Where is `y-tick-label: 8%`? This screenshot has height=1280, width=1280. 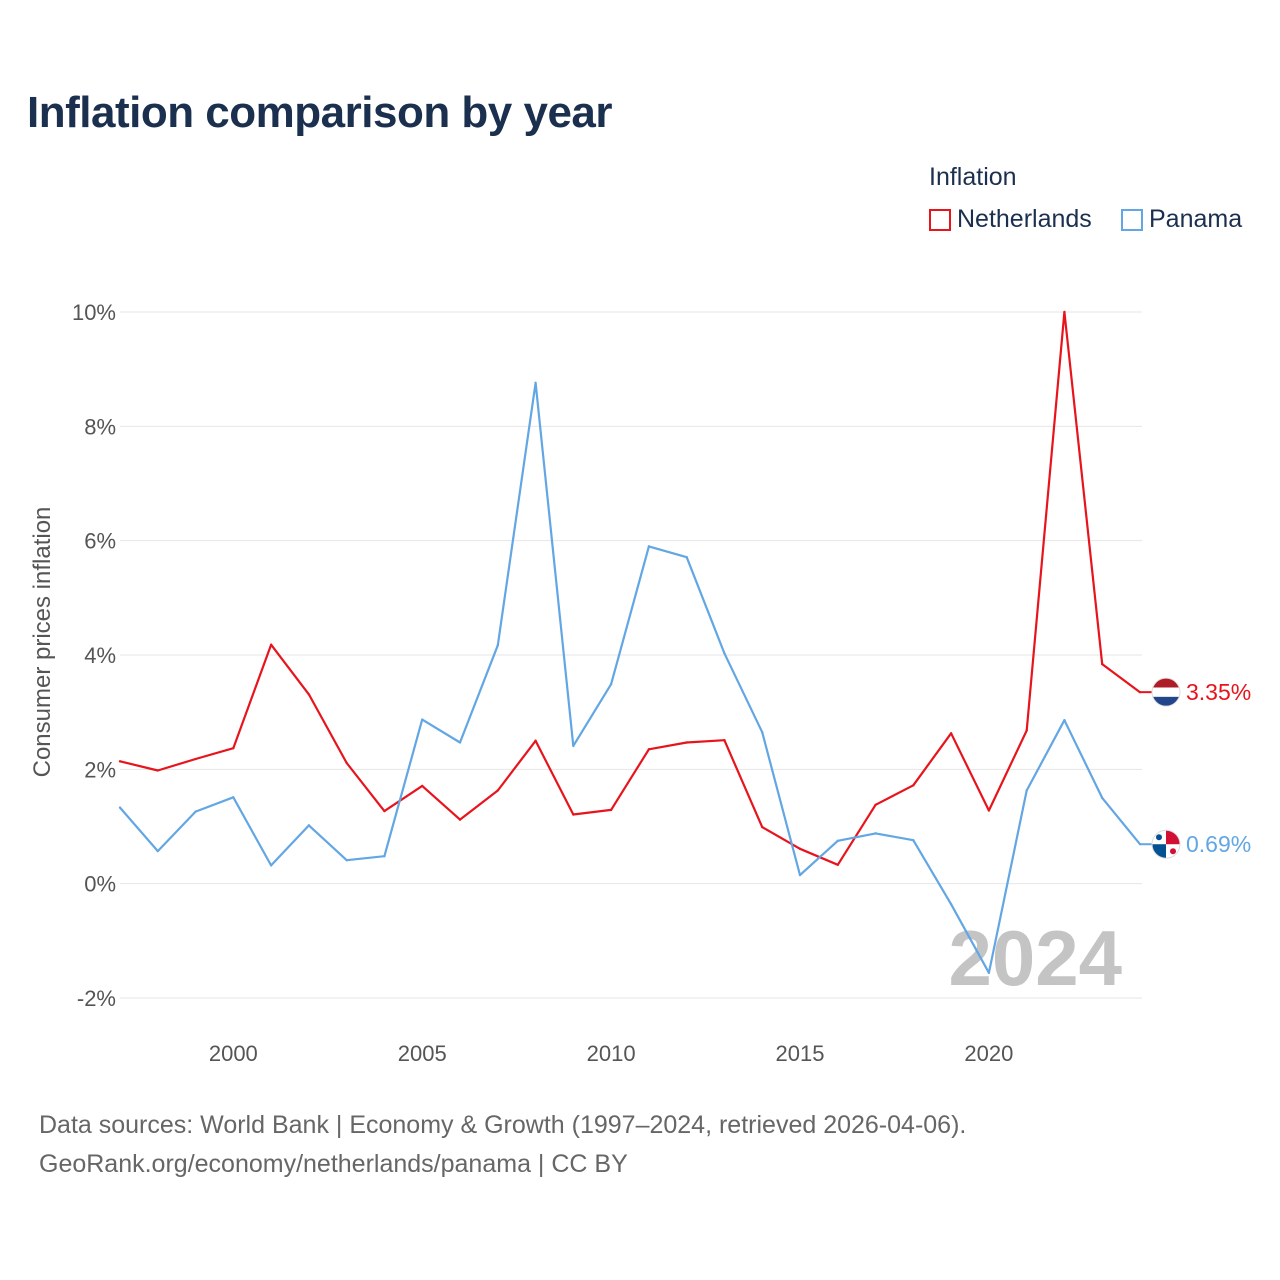
y-tick-label: 8% is located at coordinates (100, 426).